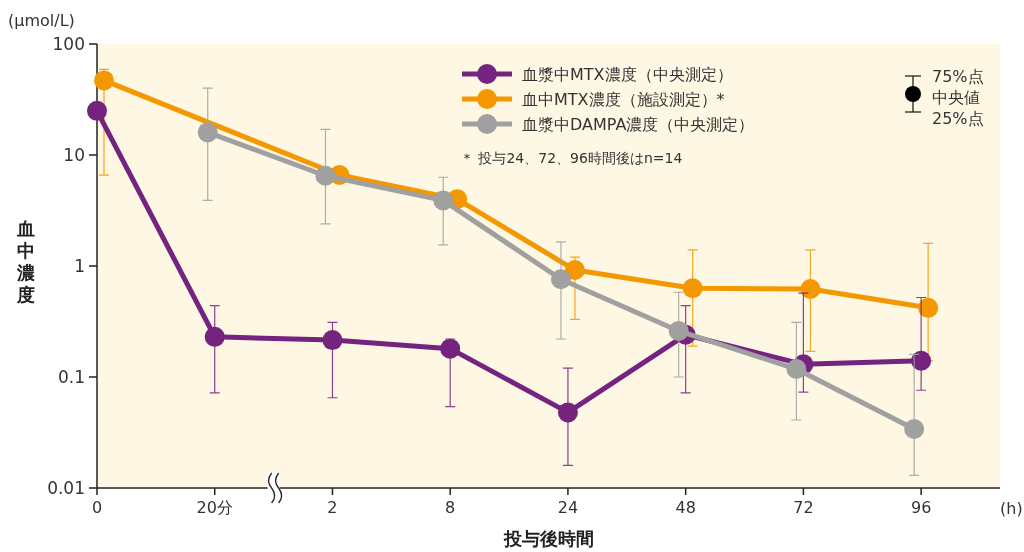 The image size is (1024, 552). Describe the element at coordinates (97, 507) in the screenshot. I see `x-tick-label: 0` at that location.